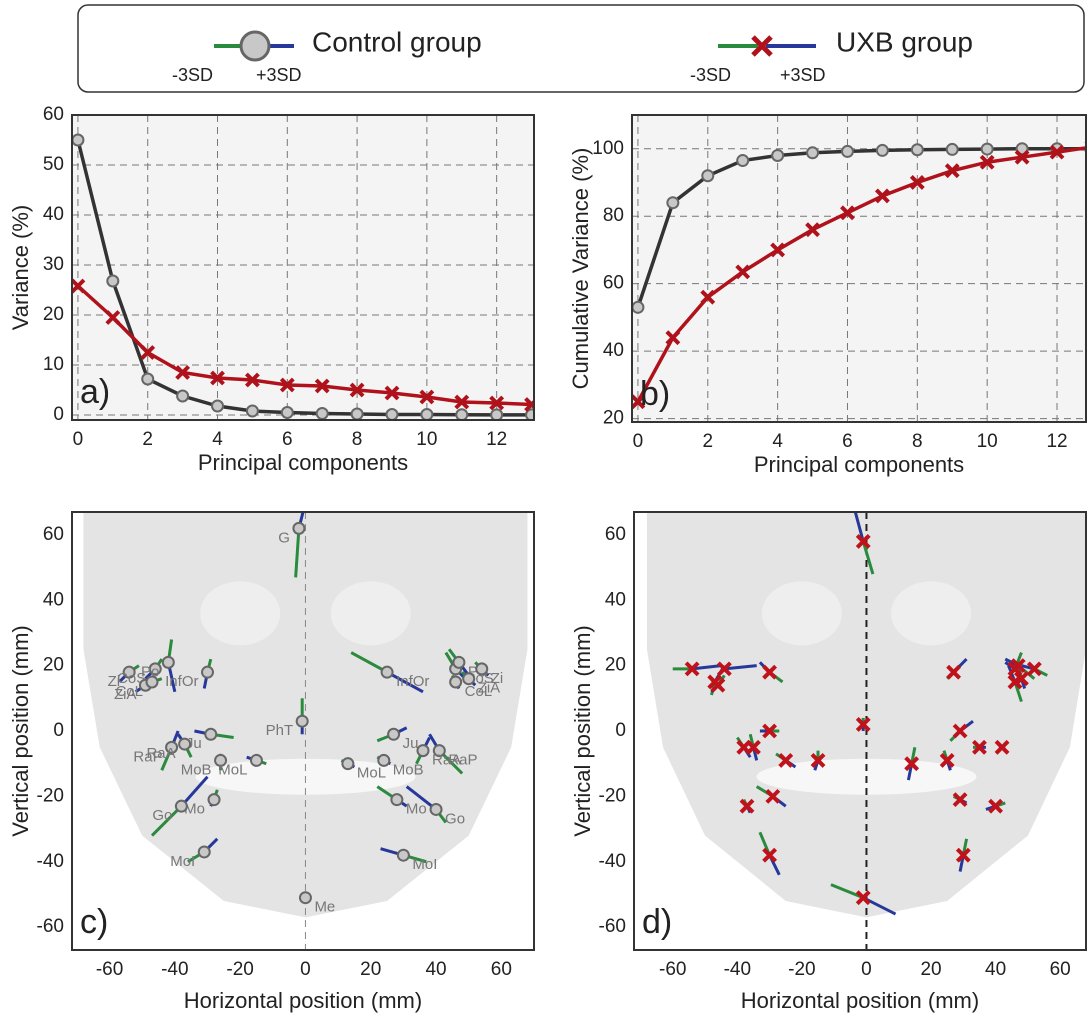 The image size is (1088, 1029). Describe the element at coordinates (280, 730) in the screenshot. I see `landmark-label: PhT` at that location.